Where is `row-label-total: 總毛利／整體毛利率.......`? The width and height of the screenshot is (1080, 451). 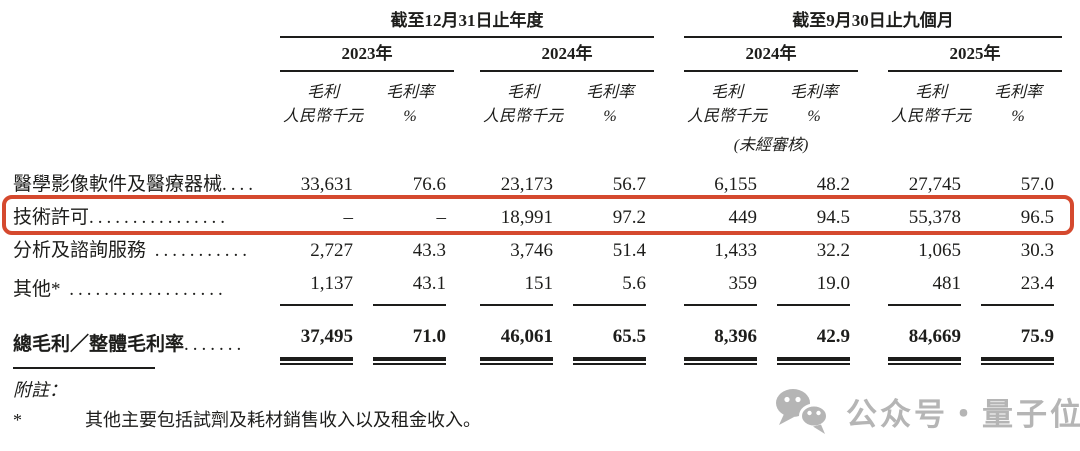 row-label-total: 總毛利／整體毛利率....... is located at coordinates (129, 344).